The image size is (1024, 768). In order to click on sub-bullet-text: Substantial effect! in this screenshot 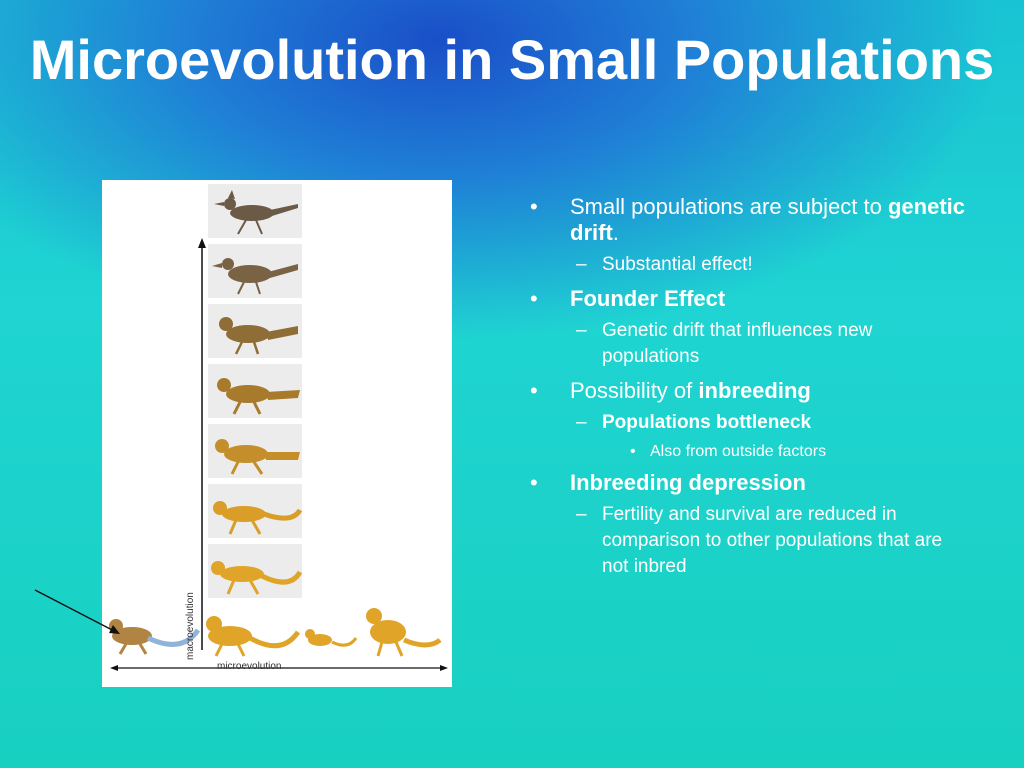, I will do `click(677, 264)`.